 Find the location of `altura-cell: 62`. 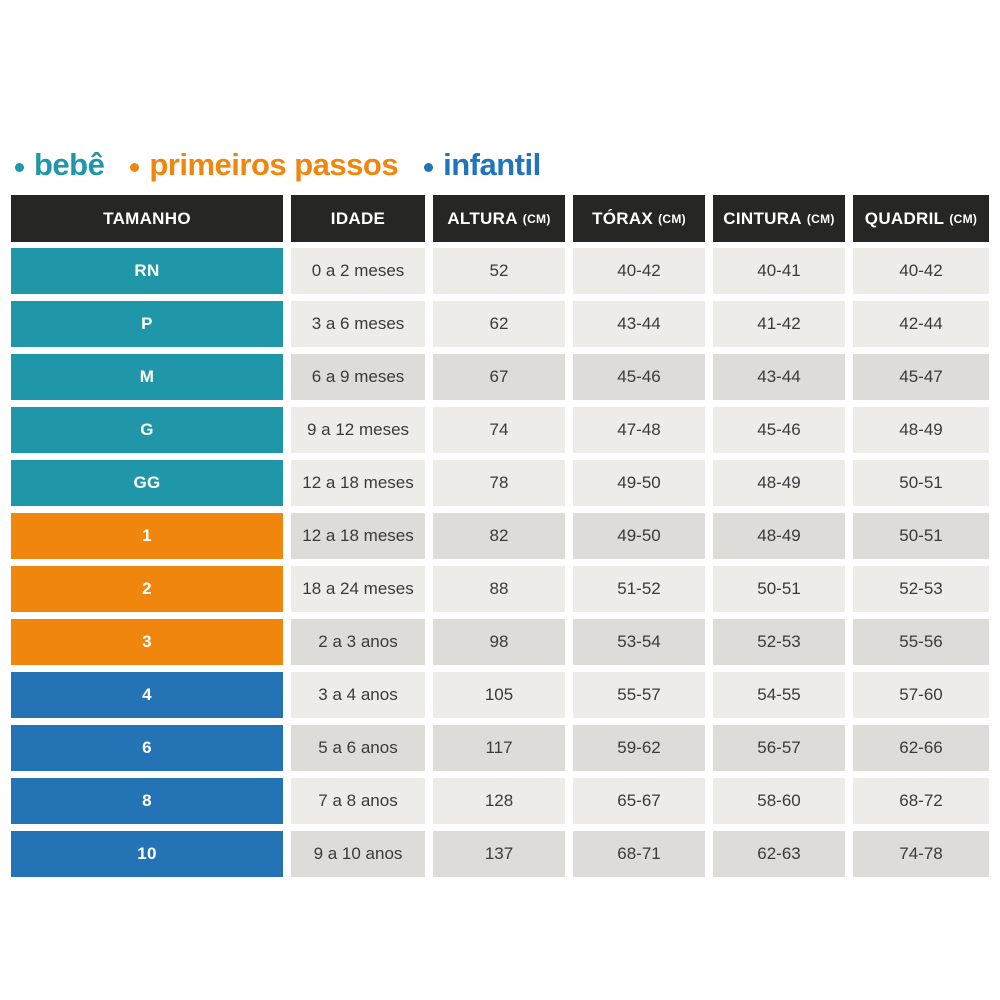

altura-cell: 62 is located at coordinates (499, 324).